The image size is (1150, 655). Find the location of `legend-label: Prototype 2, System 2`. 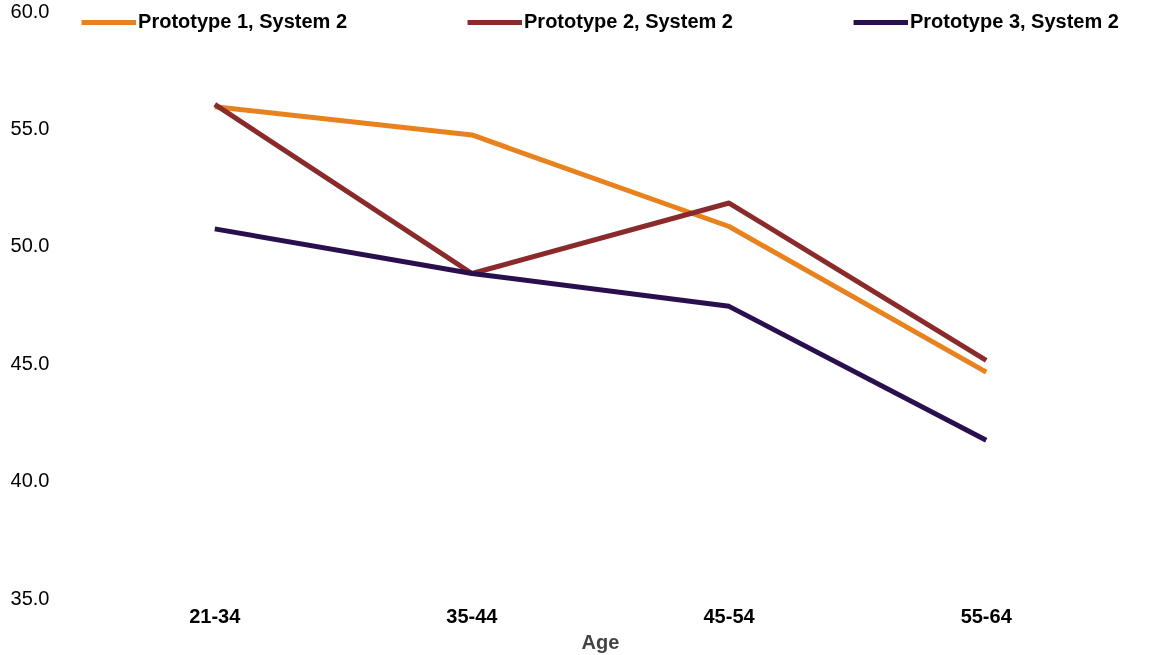

legend-label: Prototype 2, System 2 is located at coordinates (628, 21).